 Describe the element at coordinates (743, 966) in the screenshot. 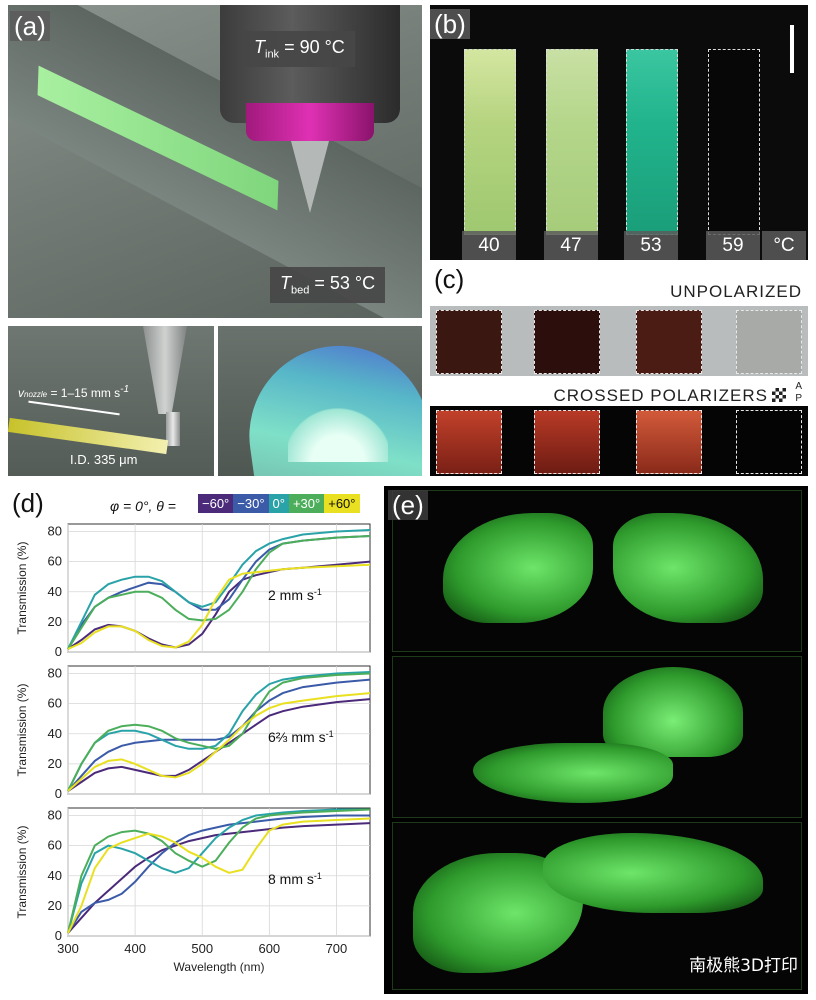

I see `watermark: 南极熊3D打印` at that location.